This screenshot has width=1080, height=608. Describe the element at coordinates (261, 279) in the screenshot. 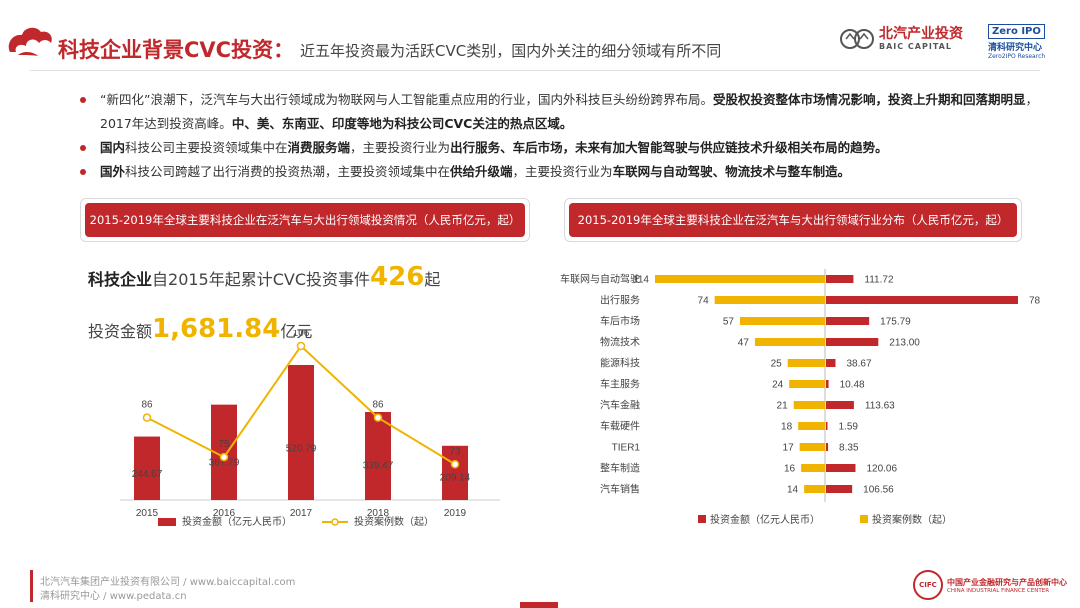

I see `stat1-text: 自2015年起累计CVC投资事件` at that location.